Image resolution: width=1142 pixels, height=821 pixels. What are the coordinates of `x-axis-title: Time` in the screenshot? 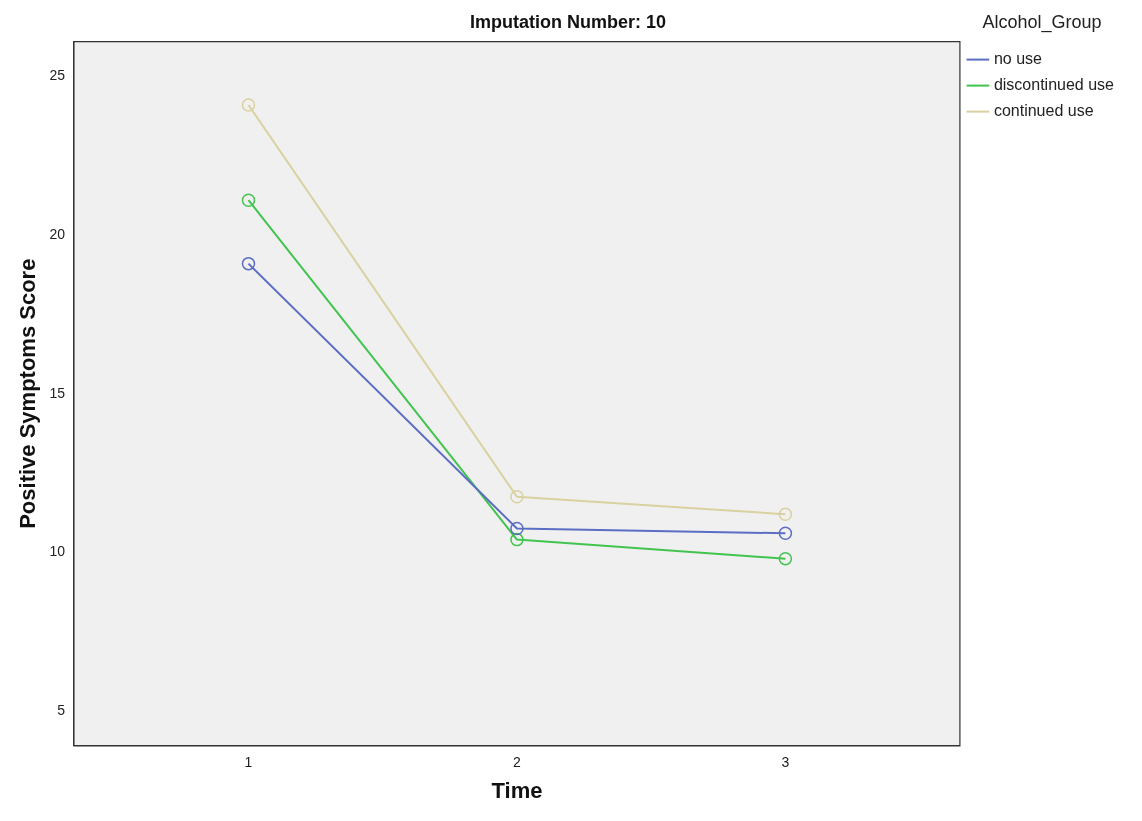 It's located at (517, 790).